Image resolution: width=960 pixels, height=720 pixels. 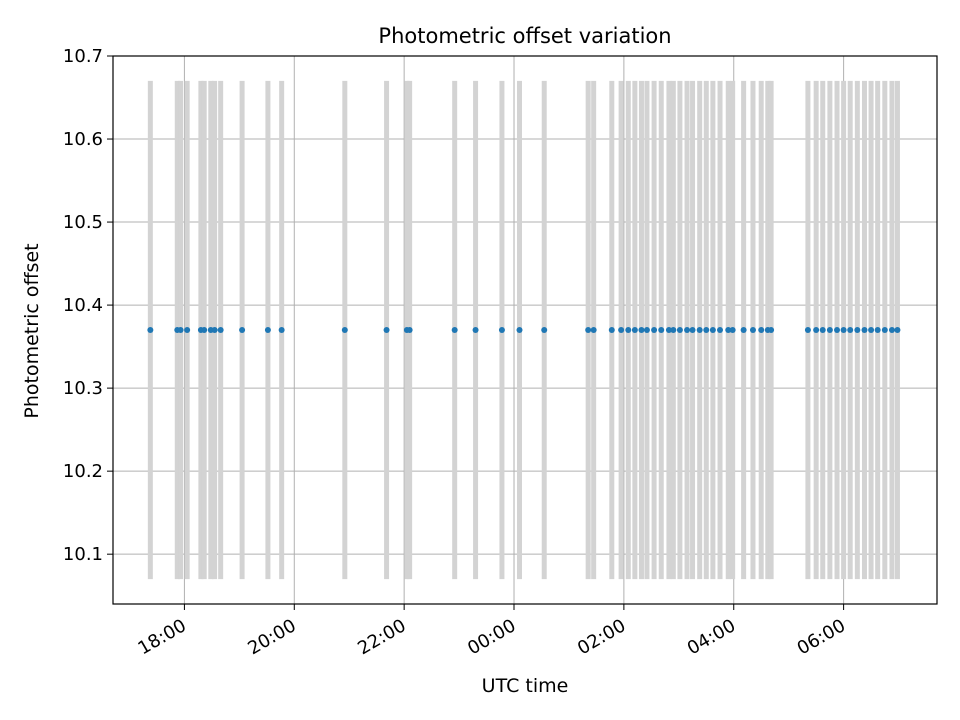 I want to click on chart-title: Photometric offset variation, so click(x=524, y=36).